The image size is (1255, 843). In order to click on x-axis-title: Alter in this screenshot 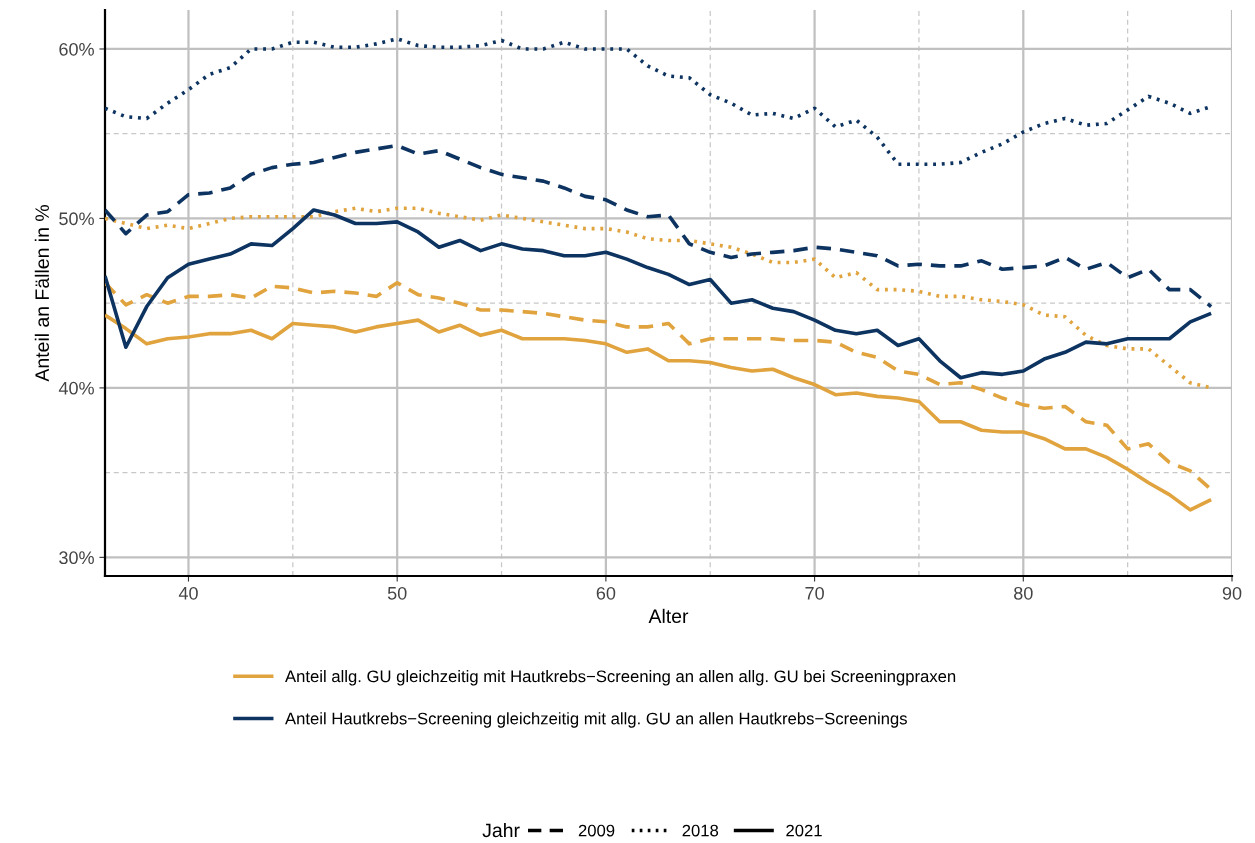, I will do `click(668, 616)`.